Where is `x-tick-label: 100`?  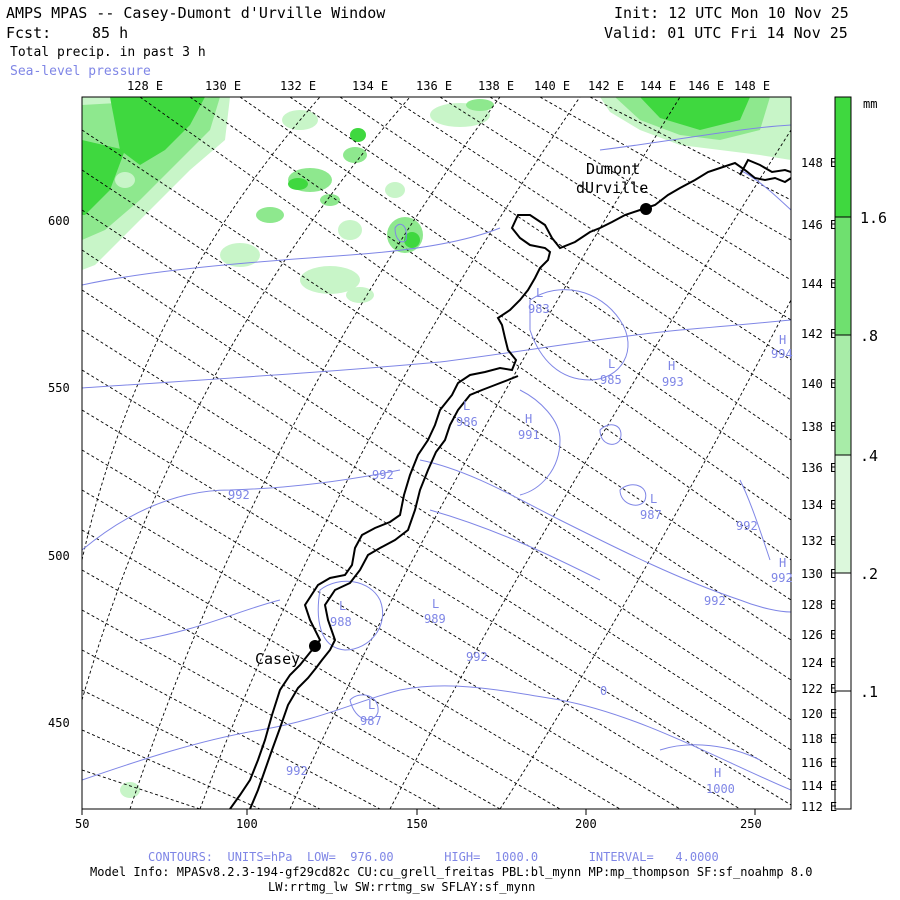
x-tick-label: 100 is located at coordinates (247, 824).